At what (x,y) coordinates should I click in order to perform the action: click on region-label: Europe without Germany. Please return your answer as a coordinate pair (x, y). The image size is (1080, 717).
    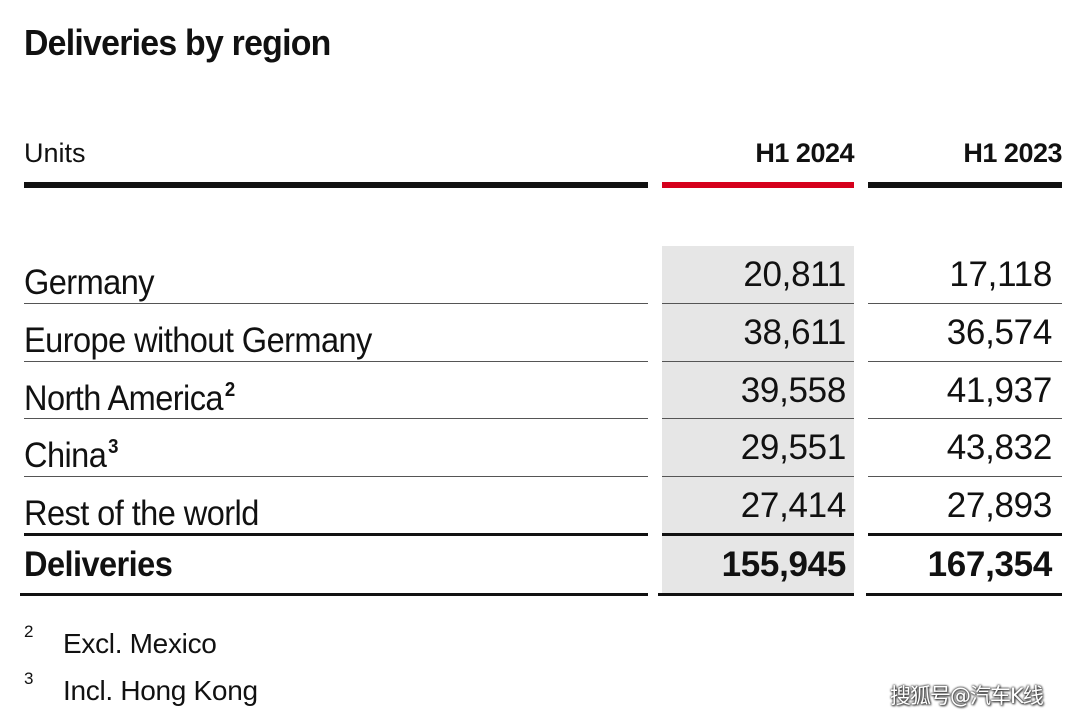
    Looking at the image, I should click on (198, 340).